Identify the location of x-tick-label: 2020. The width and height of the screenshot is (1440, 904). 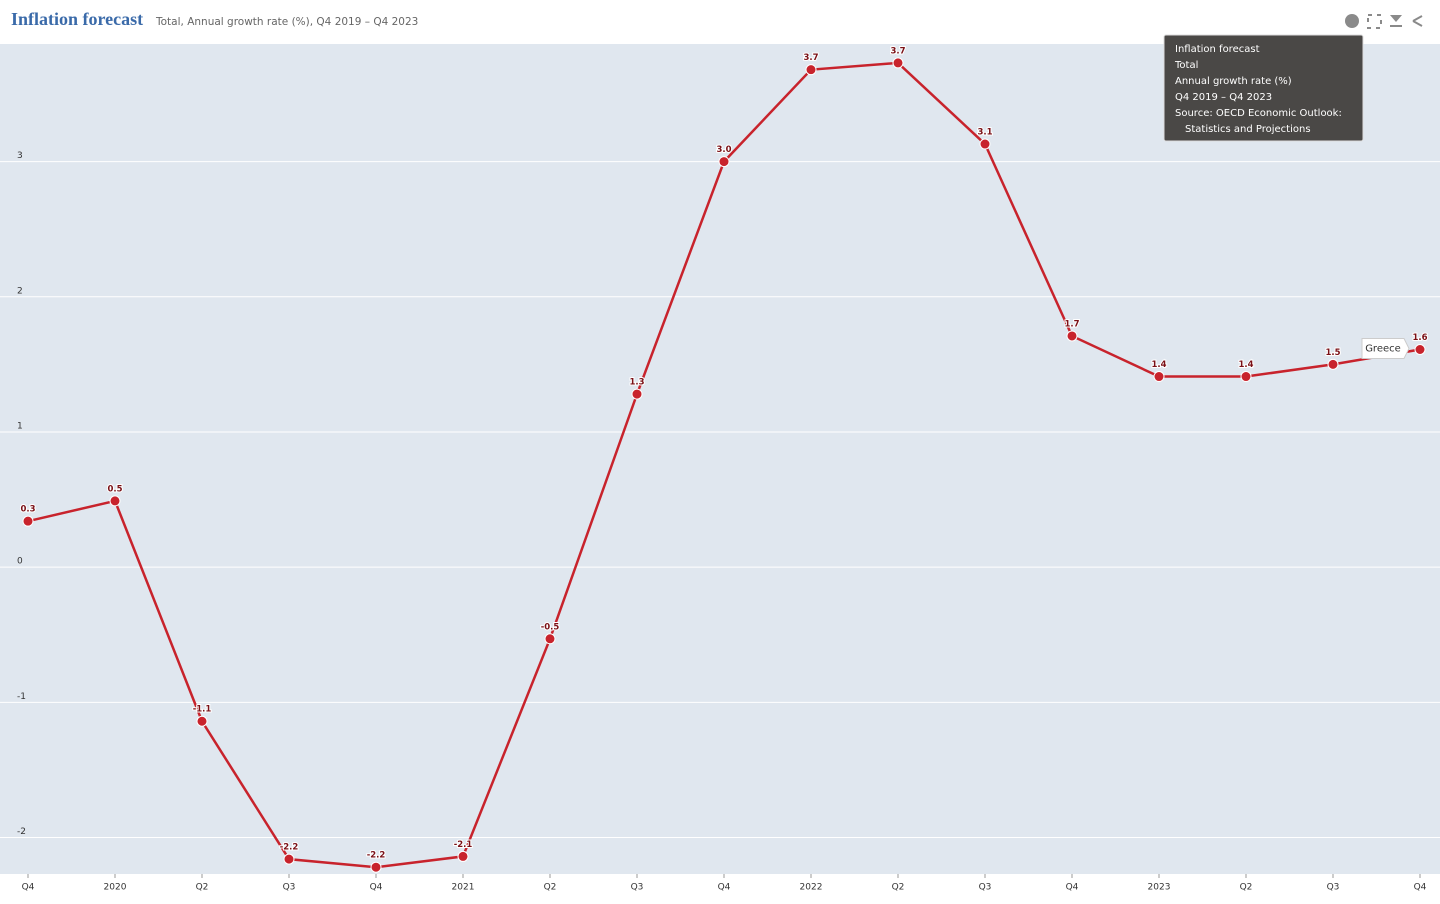
(115, 888).